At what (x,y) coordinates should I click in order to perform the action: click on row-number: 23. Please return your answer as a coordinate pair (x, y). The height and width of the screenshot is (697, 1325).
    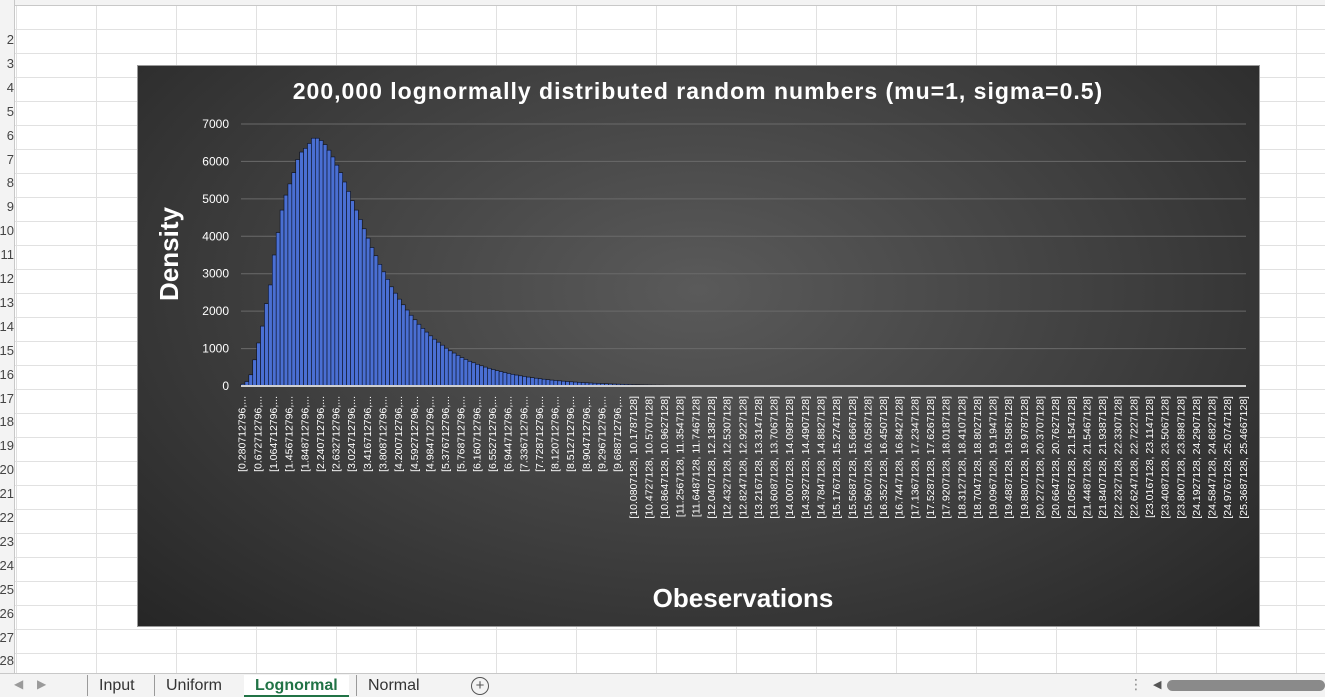
    Looking at the image, I should click on (7, 541).